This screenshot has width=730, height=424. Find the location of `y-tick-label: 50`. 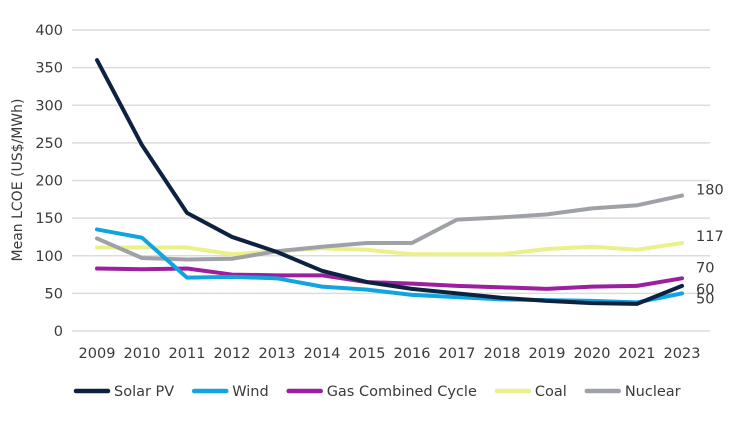

y-tick-label: 50 is located at coordinates (54, 294).